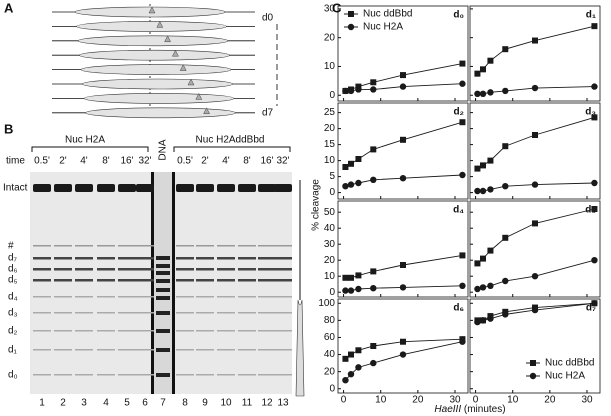  Describe the element at coordinates (316, 205) in the screenshot. I see `y-axis-label: % cleavage` at that location.